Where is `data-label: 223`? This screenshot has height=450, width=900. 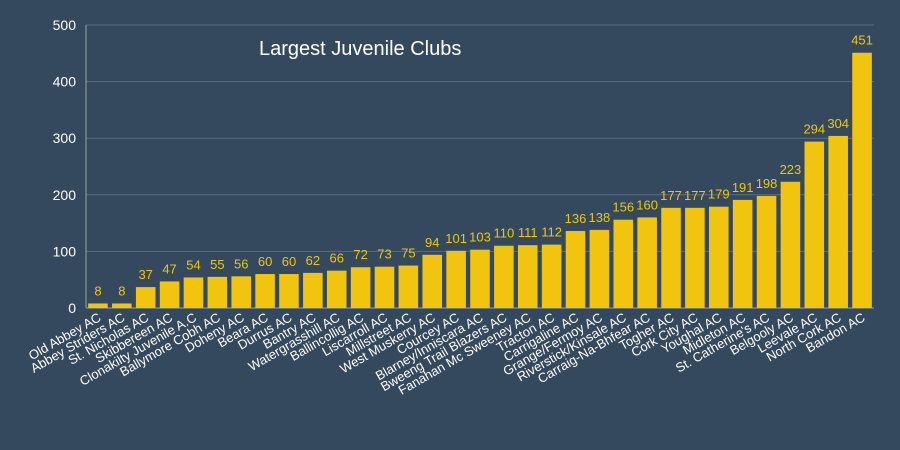
data-label: 223 is located at coordinates (791, 169).